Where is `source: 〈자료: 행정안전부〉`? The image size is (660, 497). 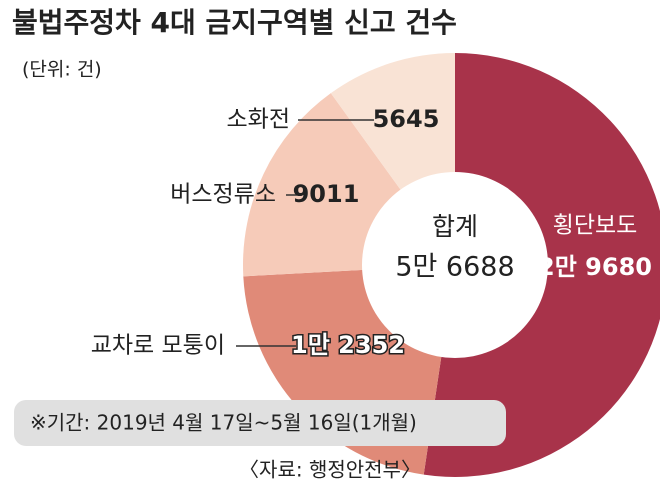 source: 〈자료: 행정안전부〉 is located at coordinates (330, 470).